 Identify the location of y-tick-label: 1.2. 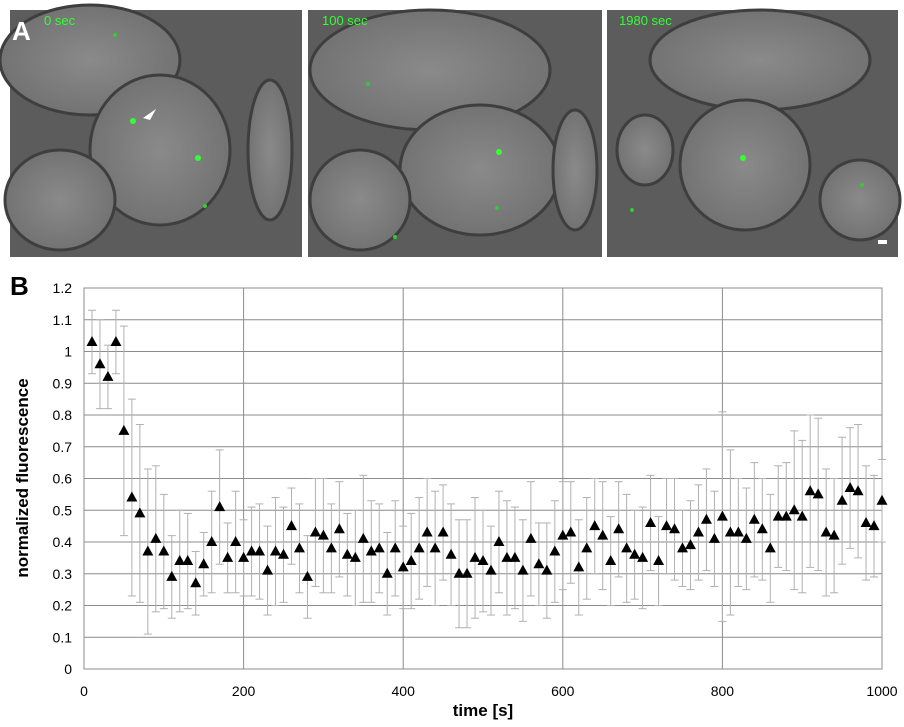
(63, 288).